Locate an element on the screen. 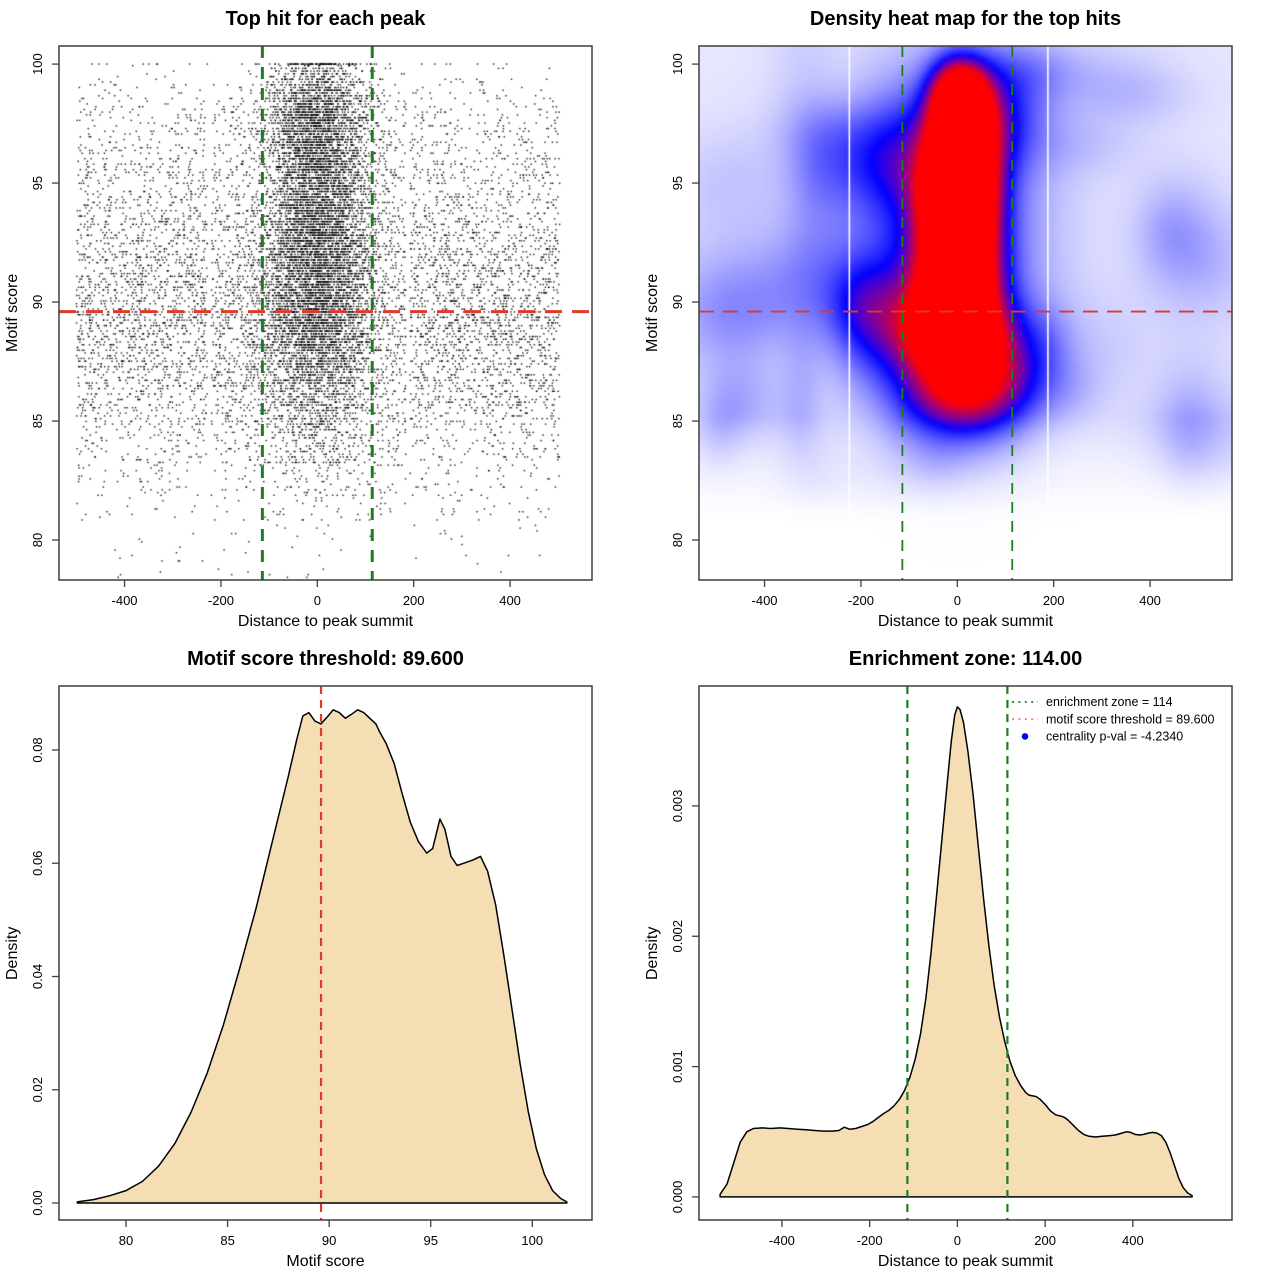 The height and width of the screenshot is (1280, 1280). chart-title: Top hit for each peak is located at coordinates (325, 19).